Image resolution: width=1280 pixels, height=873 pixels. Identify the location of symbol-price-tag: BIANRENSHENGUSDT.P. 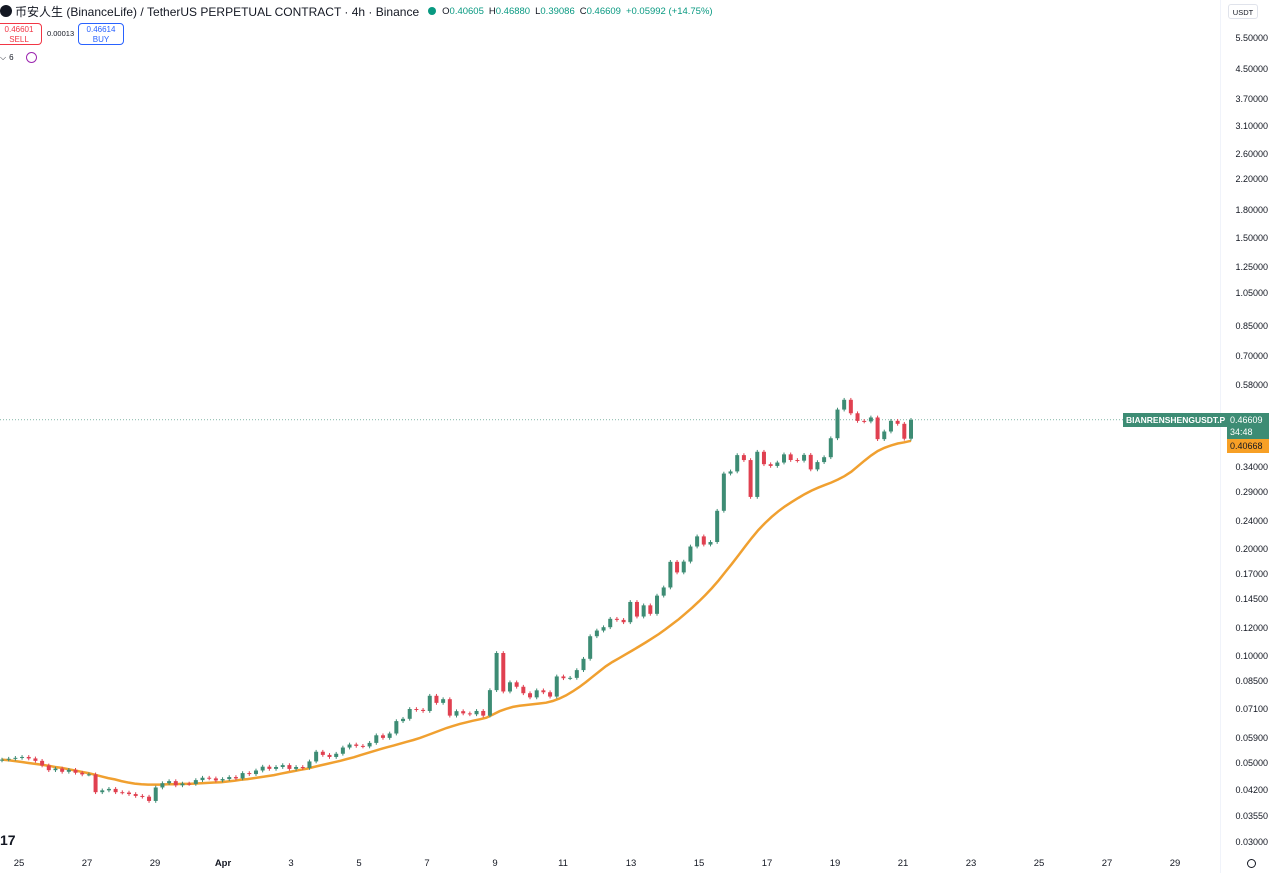
(1176, 420).